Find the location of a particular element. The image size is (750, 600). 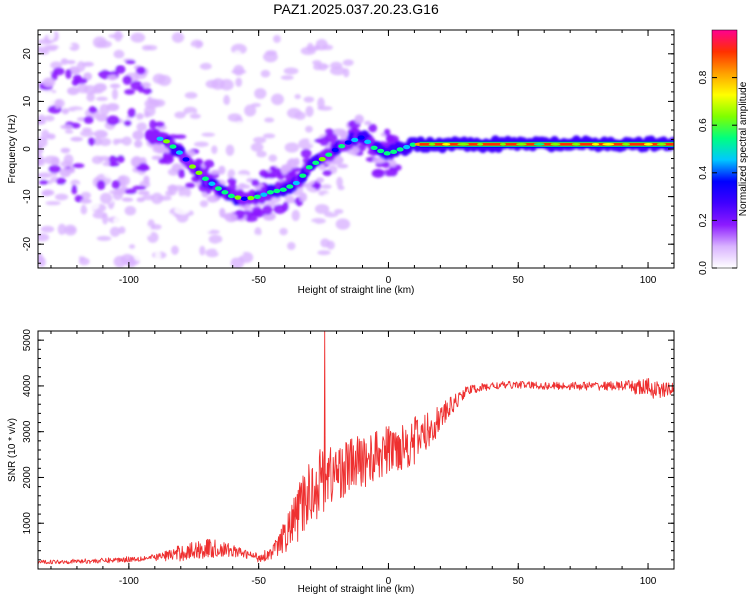

y-tick-label: 10 is located at coordinates (27, 101).